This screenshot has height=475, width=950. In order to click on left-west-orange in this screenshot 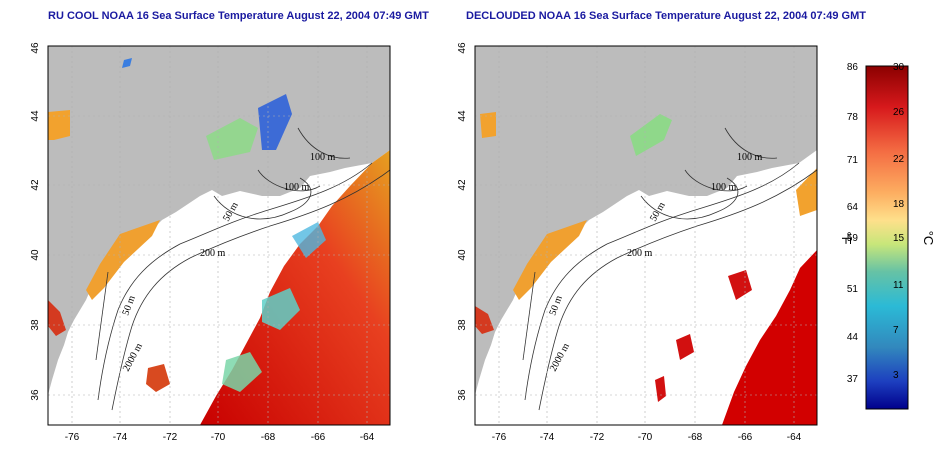, I will do `click(59, 125)`.